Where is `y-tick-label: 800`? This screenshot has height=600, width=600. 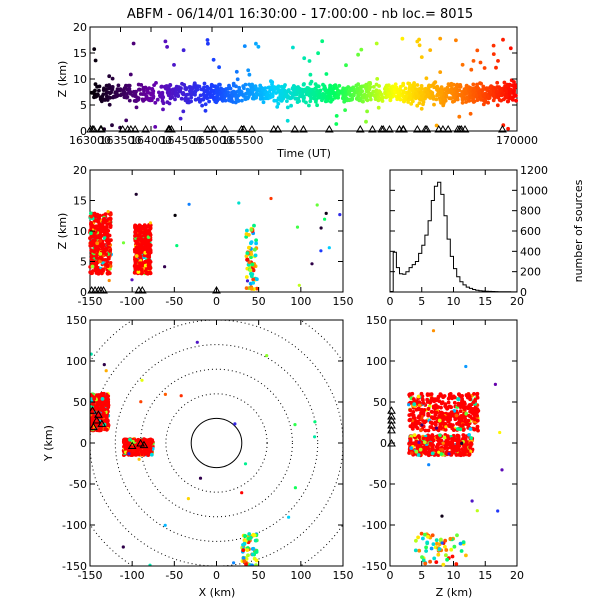 y-tick-label: 800 is located at coordinates (530, 211).